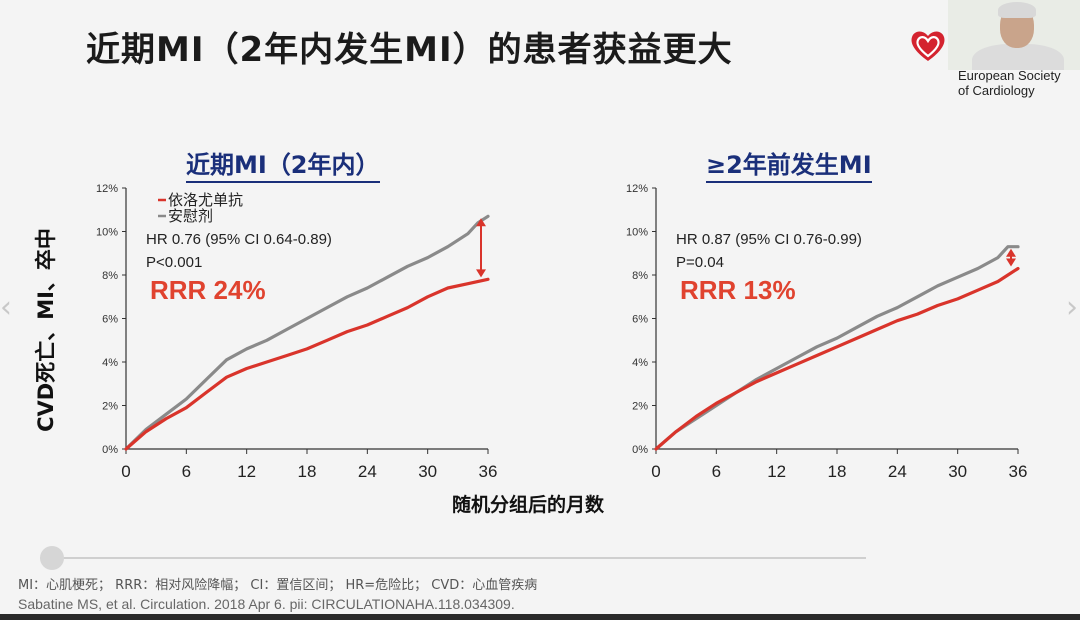 Image resolution: width=1080 pixels, height=620 pixels. What do you see at coordinates (453, 558) in the screenshot?
I see `video-progress-bar` at bounding box center [453, 558].